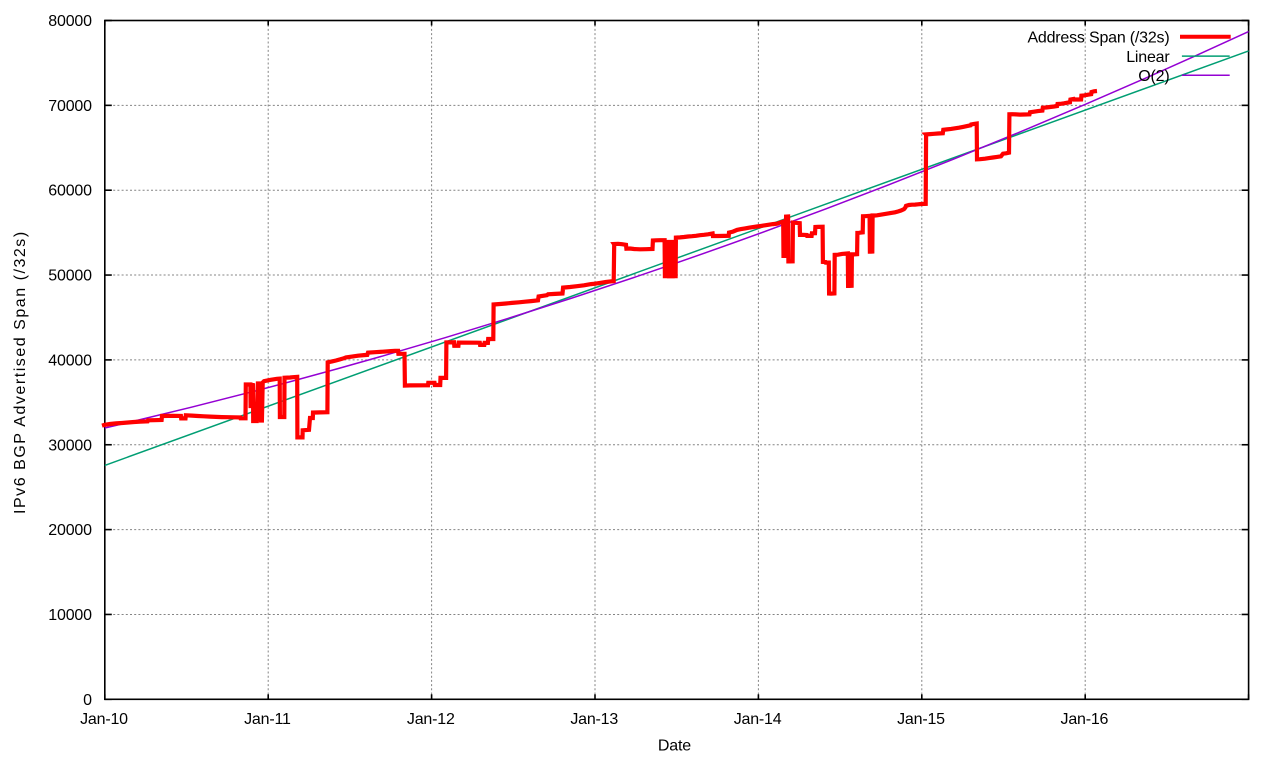  I want to click on svg-text: Linear, so click(1148, 57).